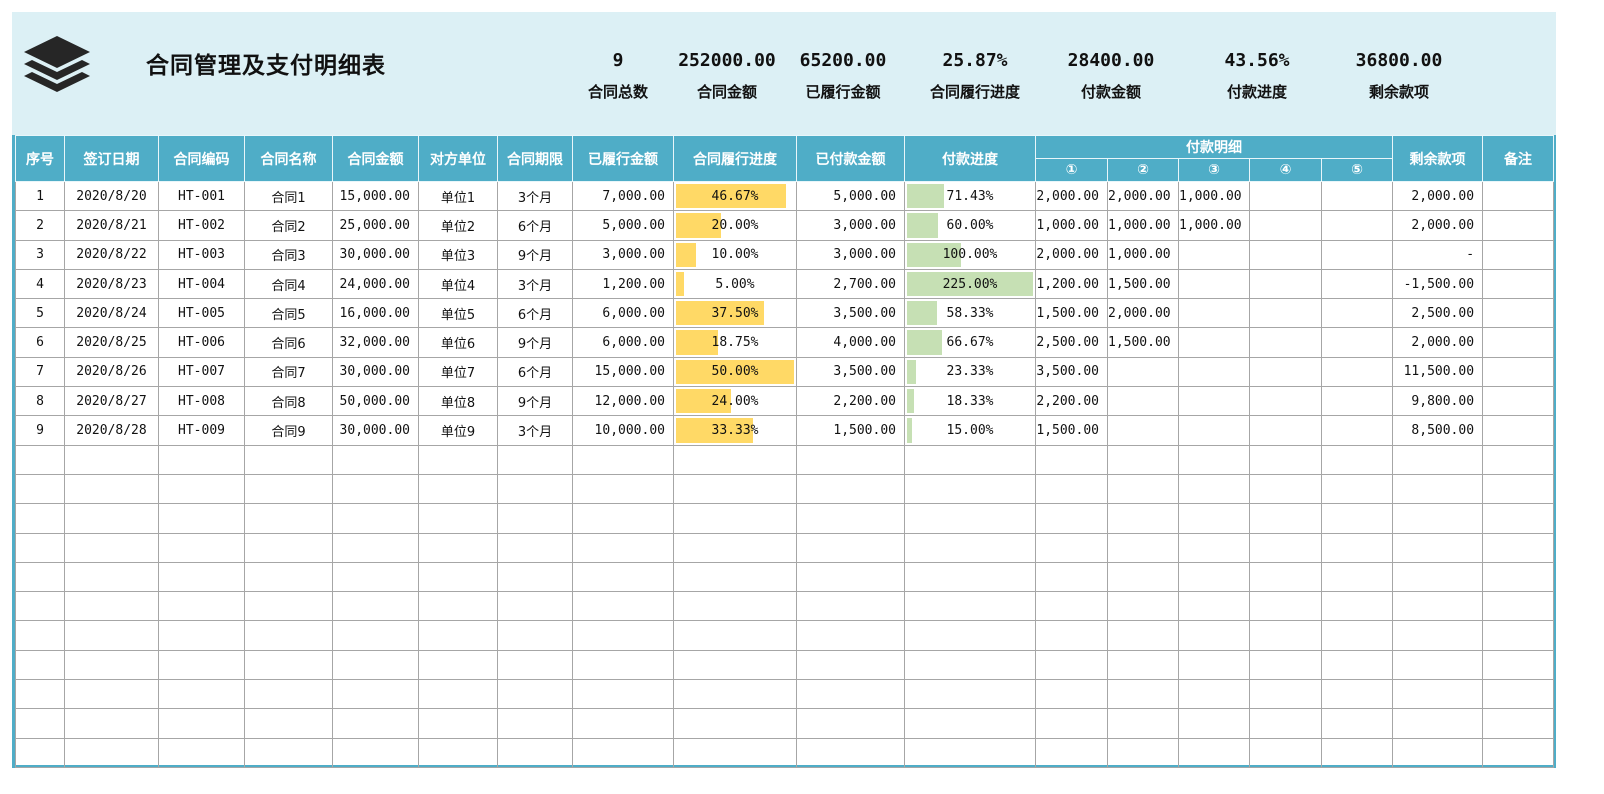  What do you see at coordinates (458, 342) in the screenshot?
I see `cell-party: 单位6` at bounding box center [458, 342].